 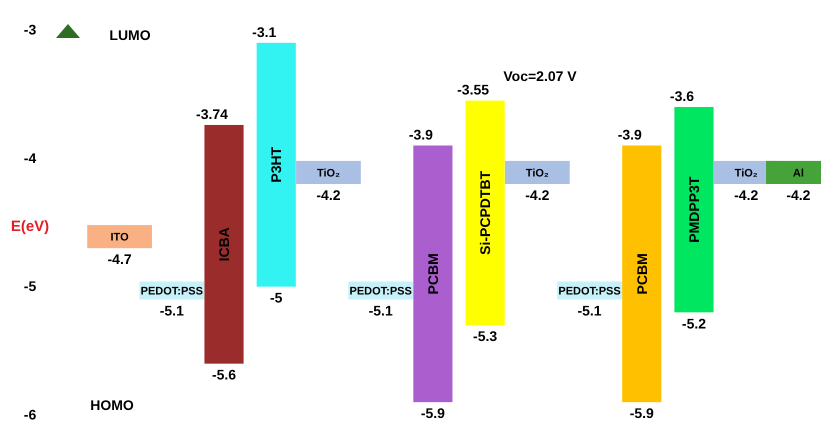 I want to click on annotation: -5.2, so click(x=694, y=323).